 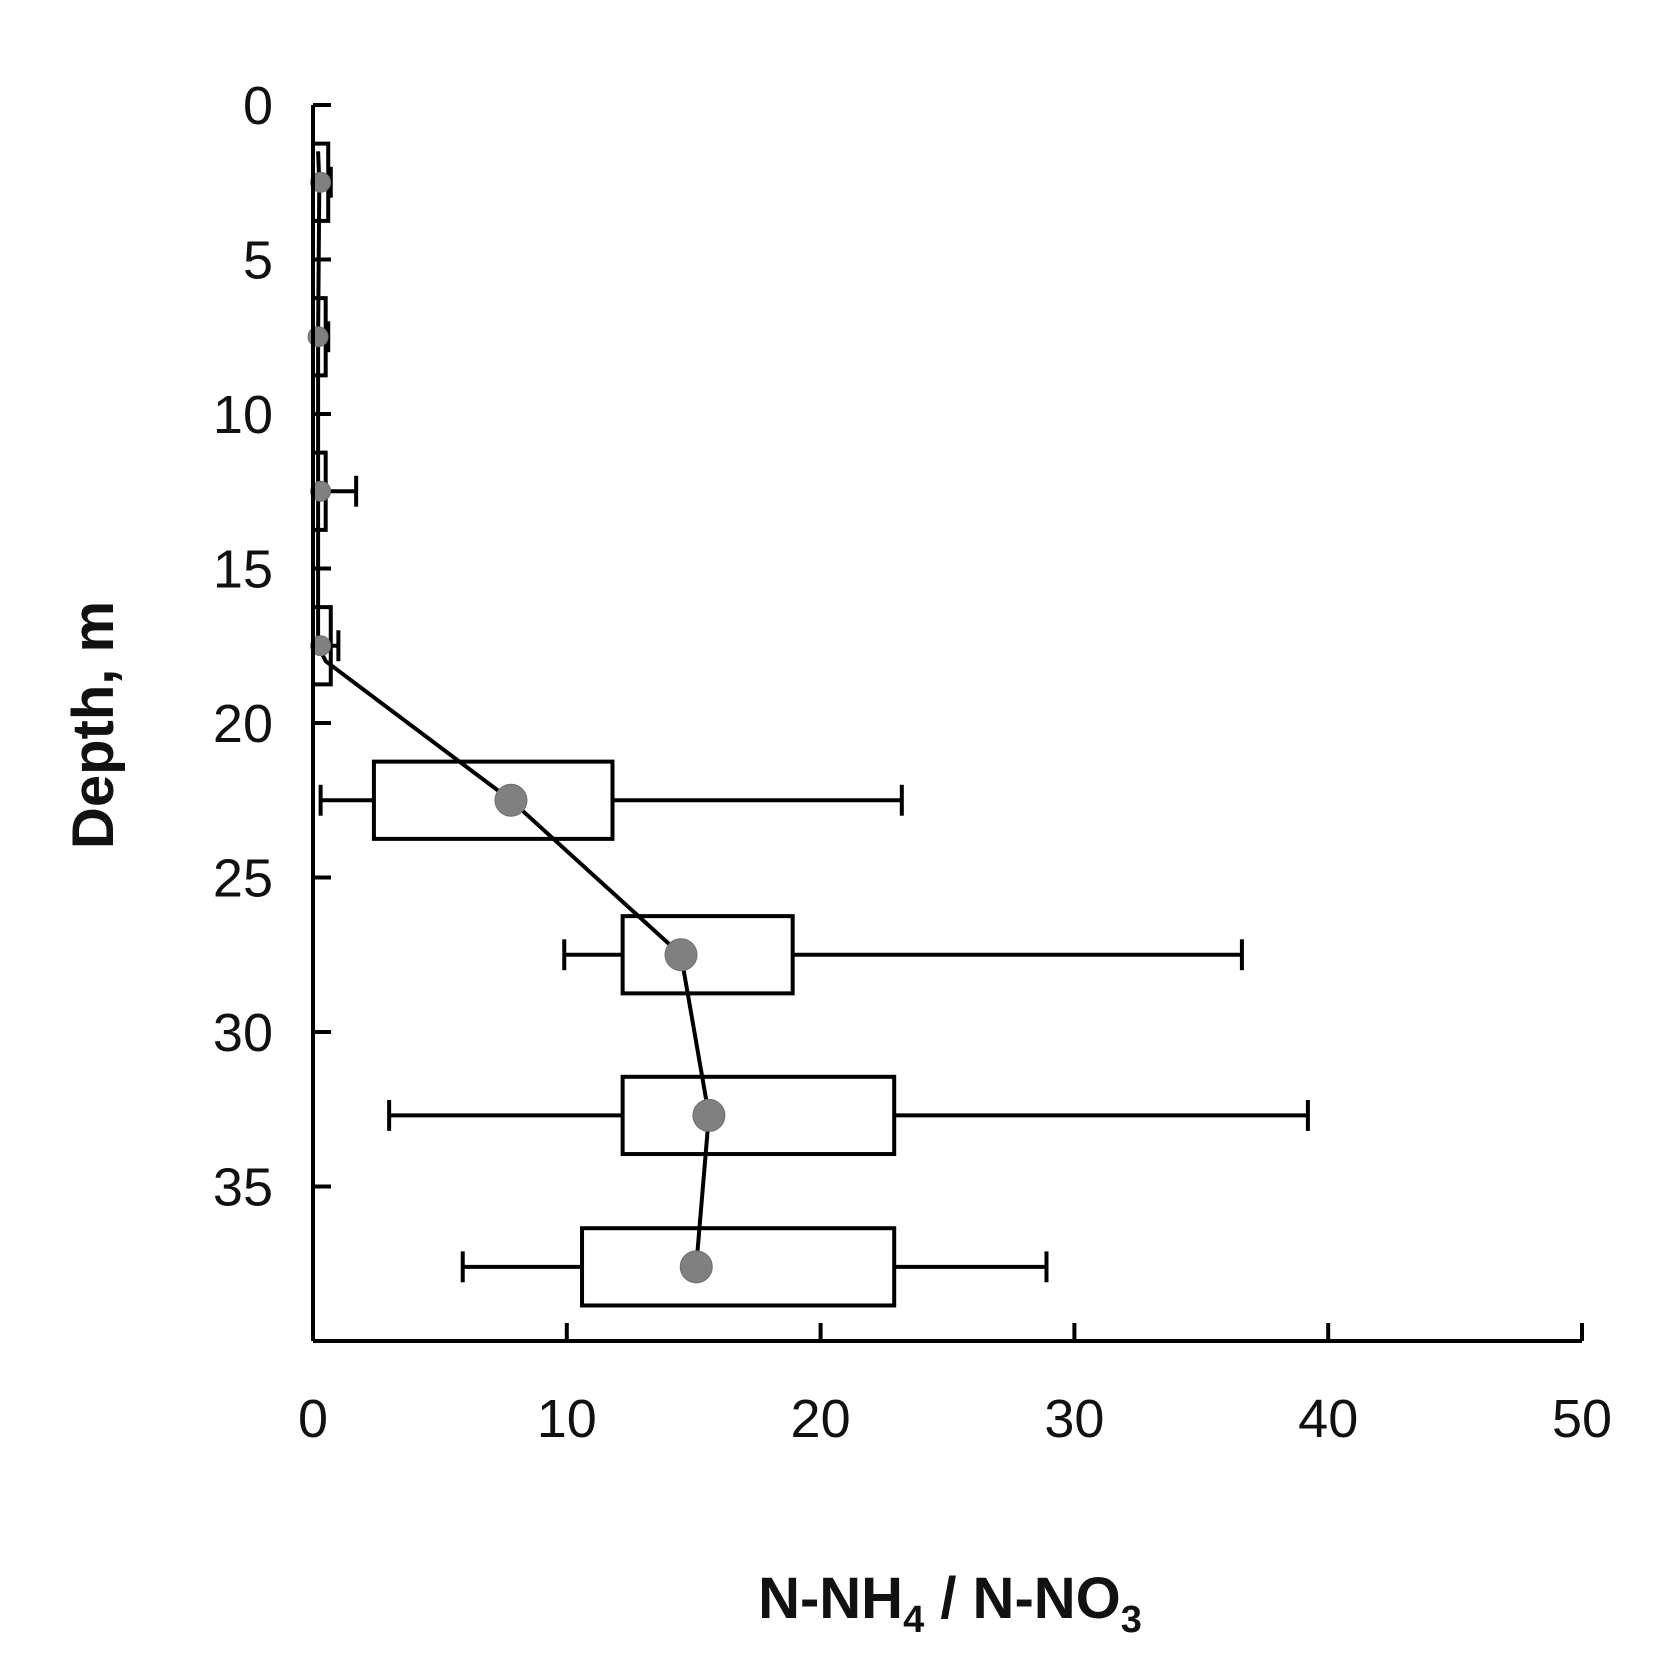 I want to click on mean-marker-depth-27.5, so click(x=681, y=955).